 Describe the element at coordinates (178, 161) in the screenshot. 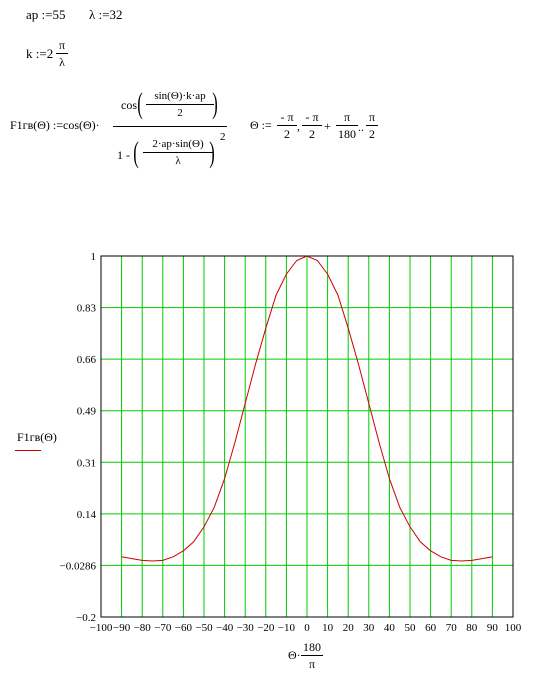

I see `f1-bottom-inner-denominator: λ` at that location.